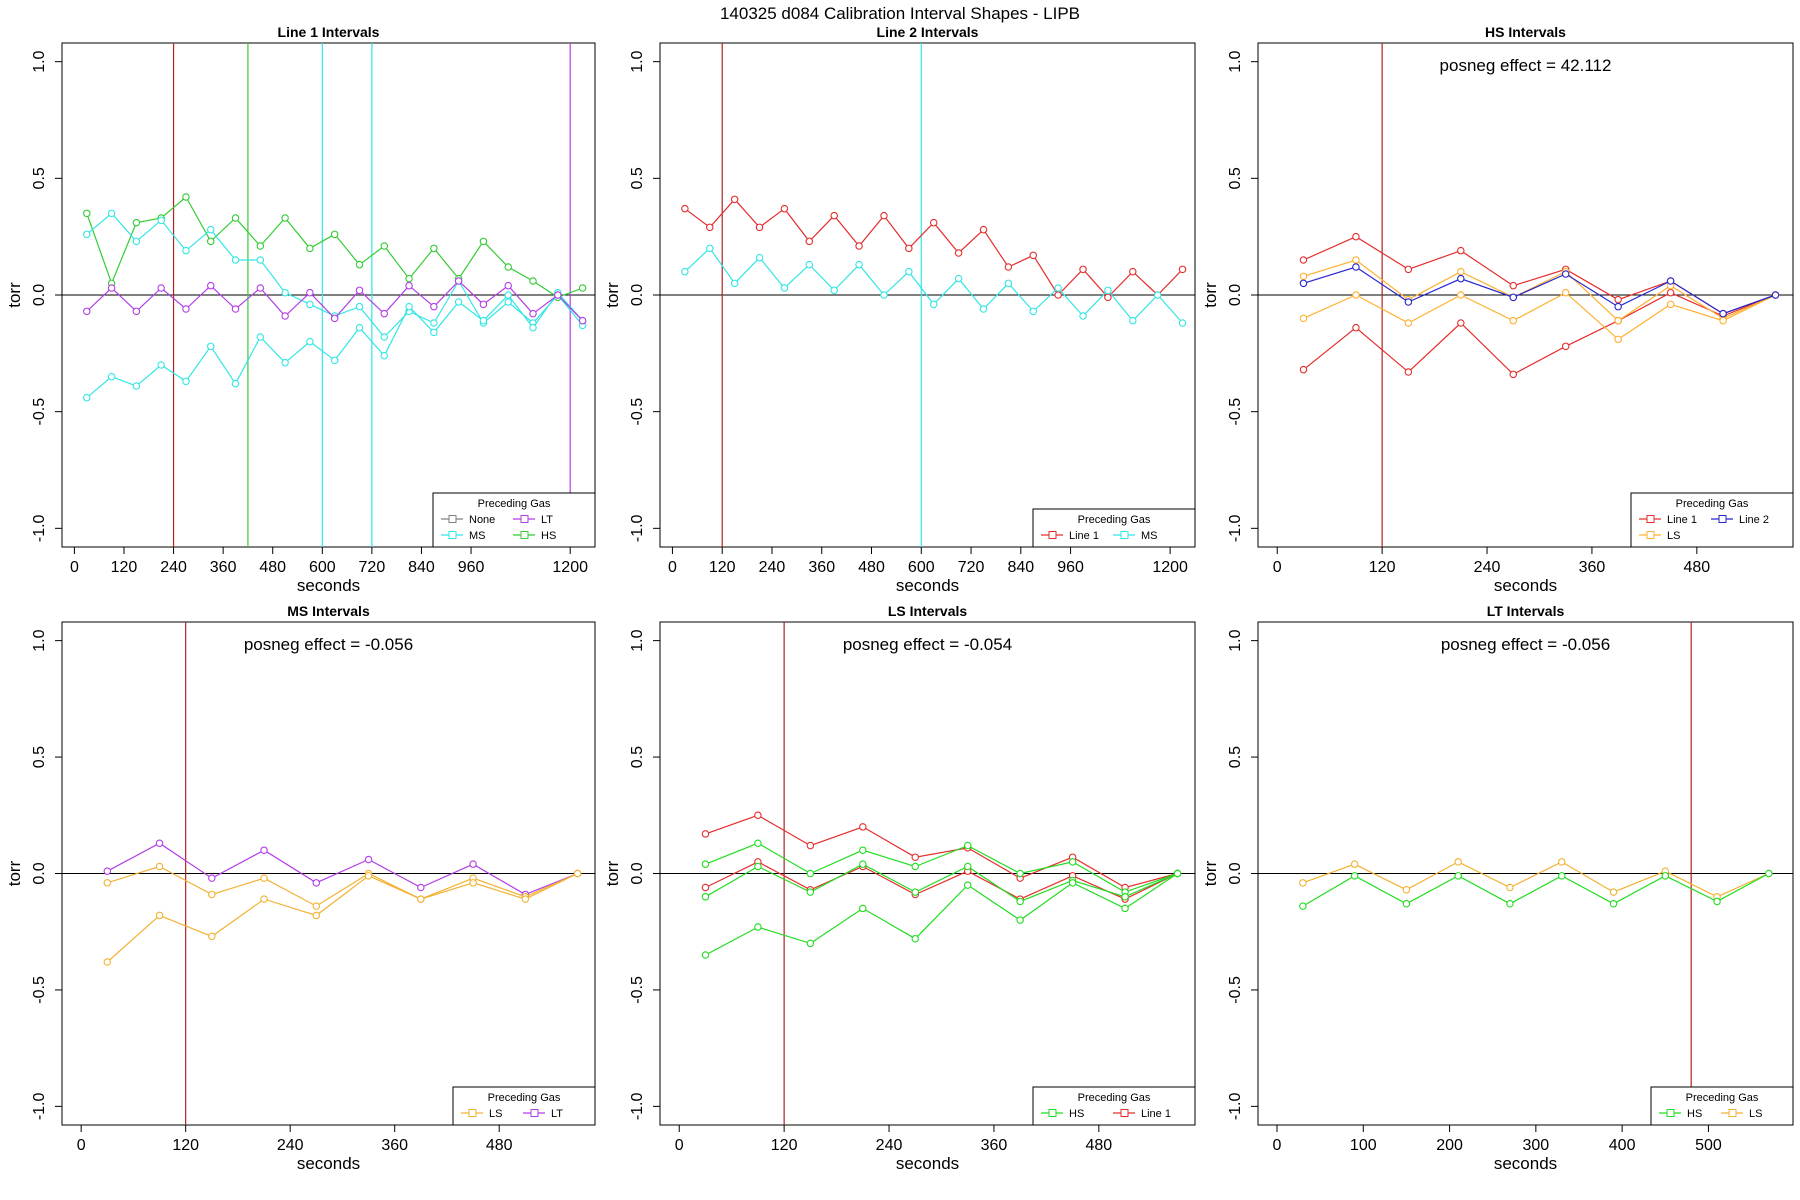 Image resolution: width=1800 pixels, height=1200 pixels. I want to click on x-tick-label: 500, so click(1708, 1145).